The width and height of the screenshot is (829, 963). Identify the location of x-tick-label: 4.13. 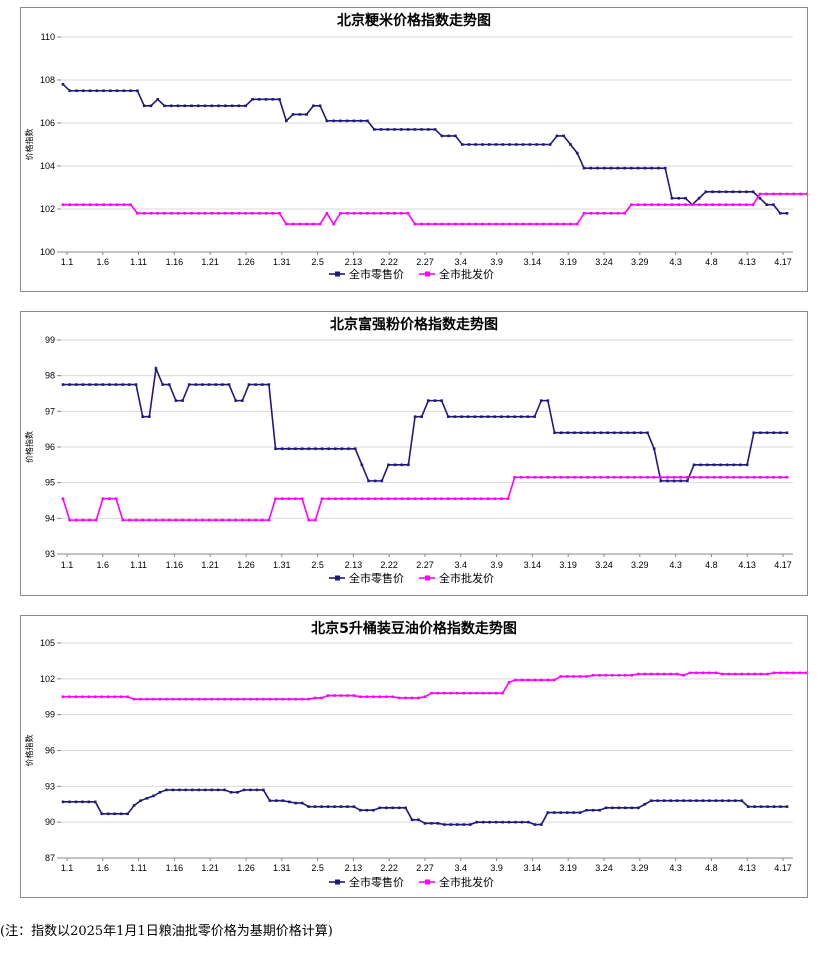
(747, 868).